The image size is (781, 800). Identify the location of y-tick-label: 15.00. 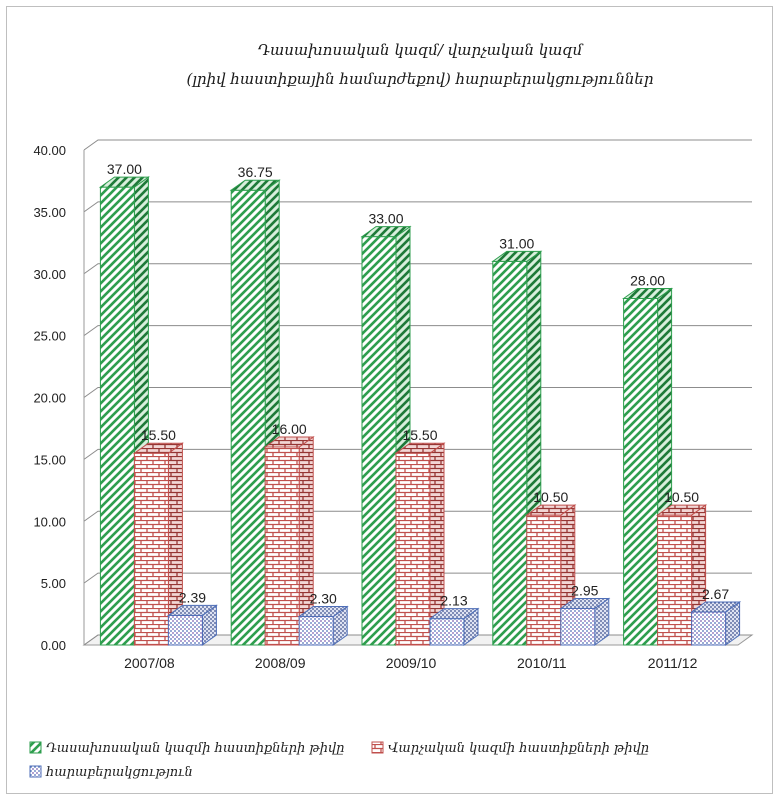
(49, 459).